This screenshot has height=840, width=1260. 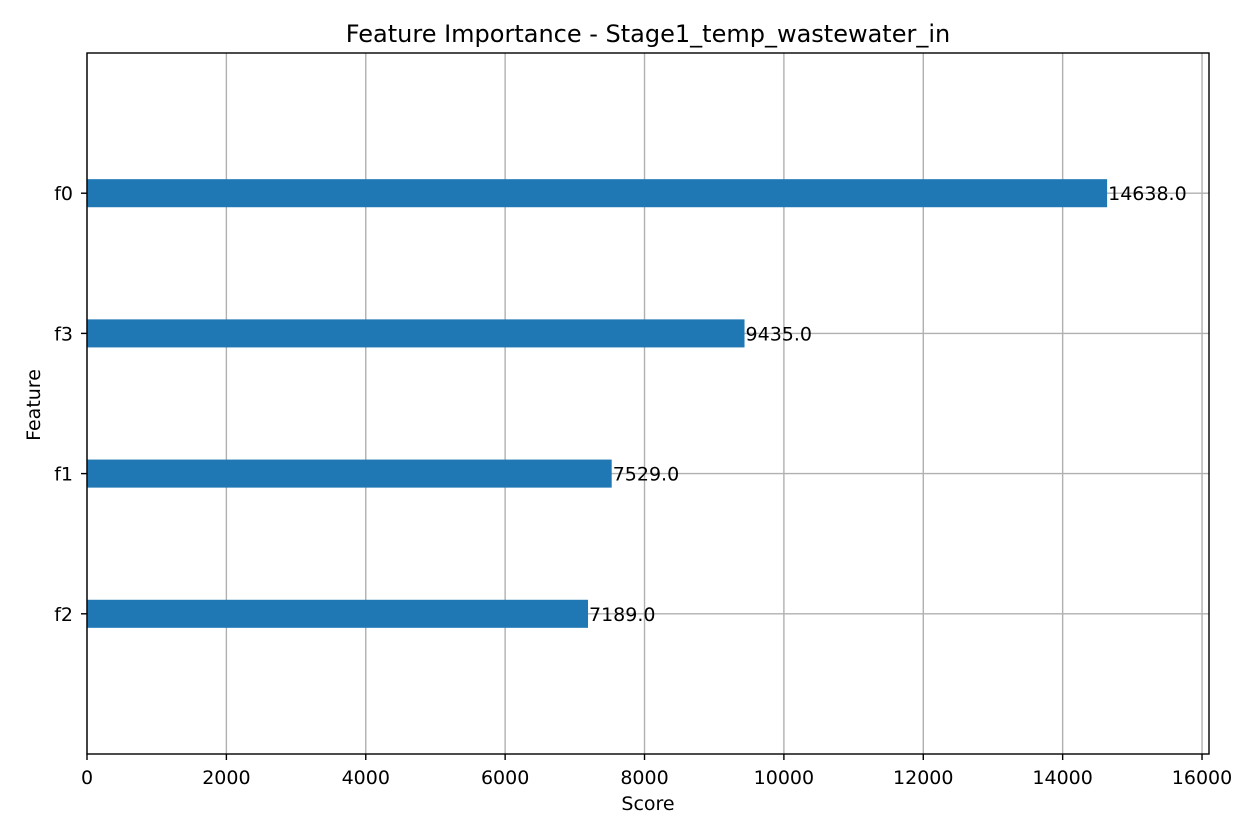 I want to click on x-axis-label: Score, so click(x=647, y=804).